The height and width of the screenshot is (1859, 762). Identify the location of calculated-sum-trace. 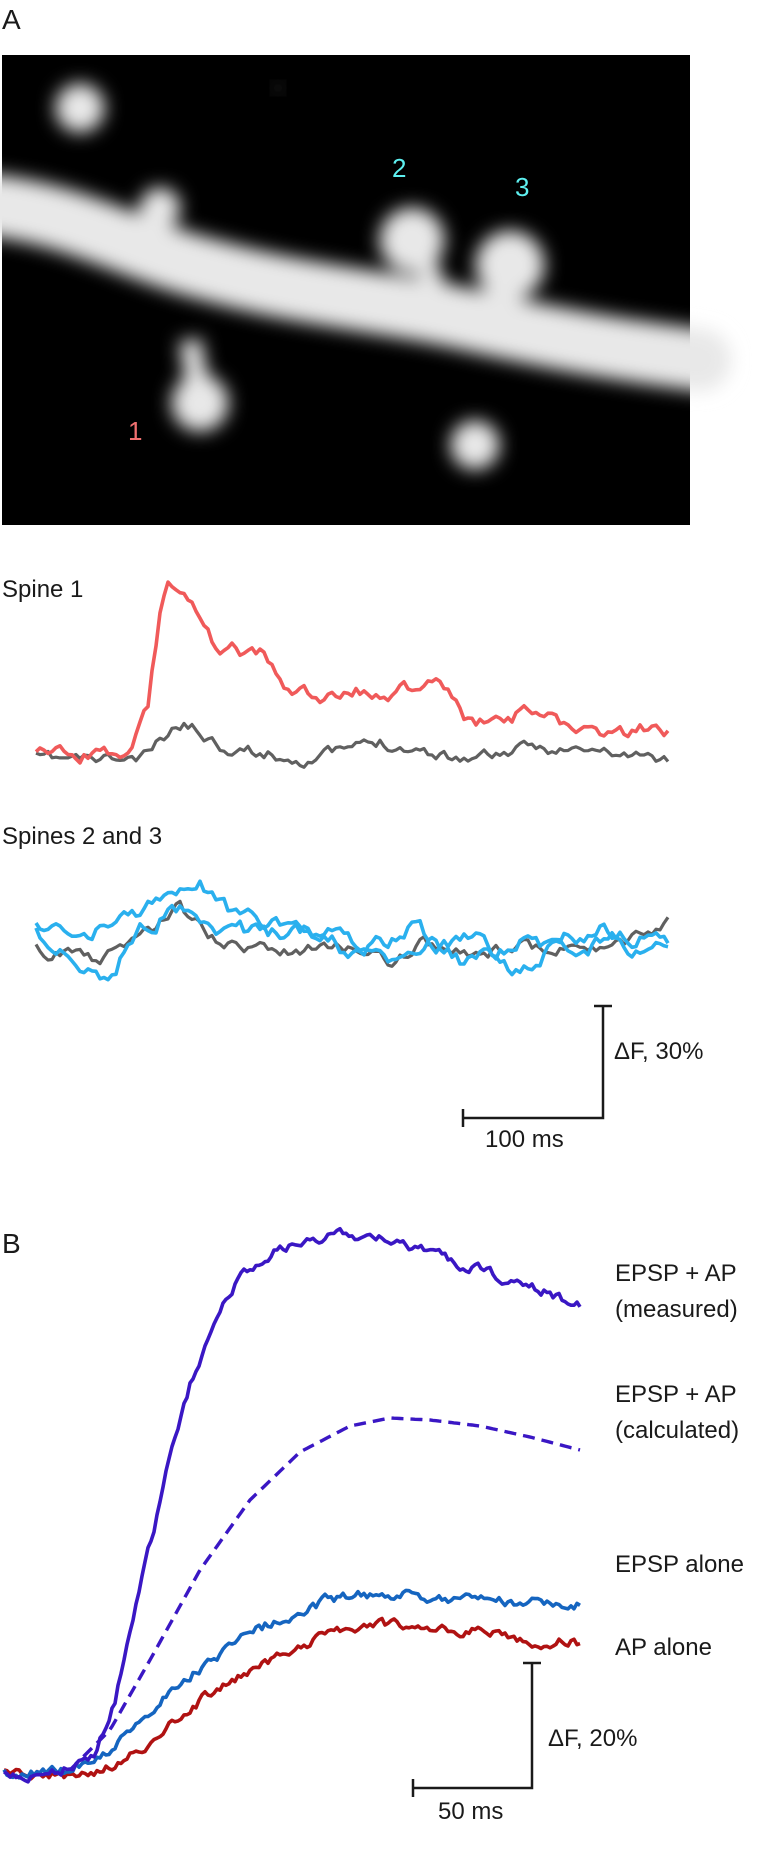
(324, 1594).